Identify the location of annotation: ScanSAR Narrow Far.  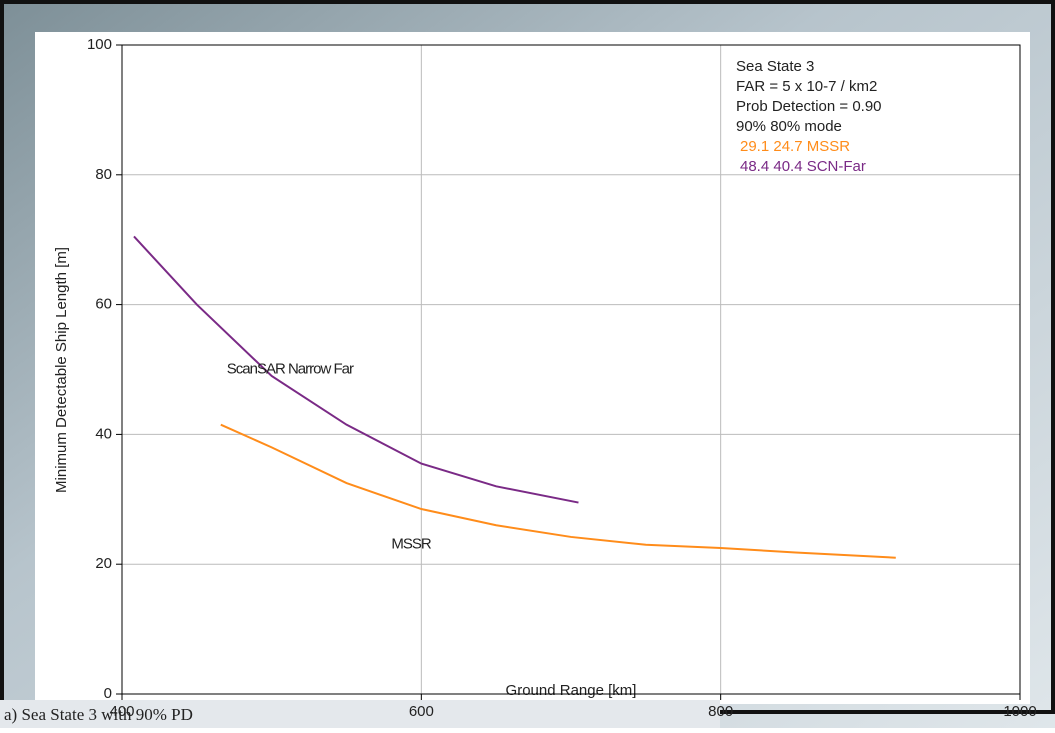
(290, 368).